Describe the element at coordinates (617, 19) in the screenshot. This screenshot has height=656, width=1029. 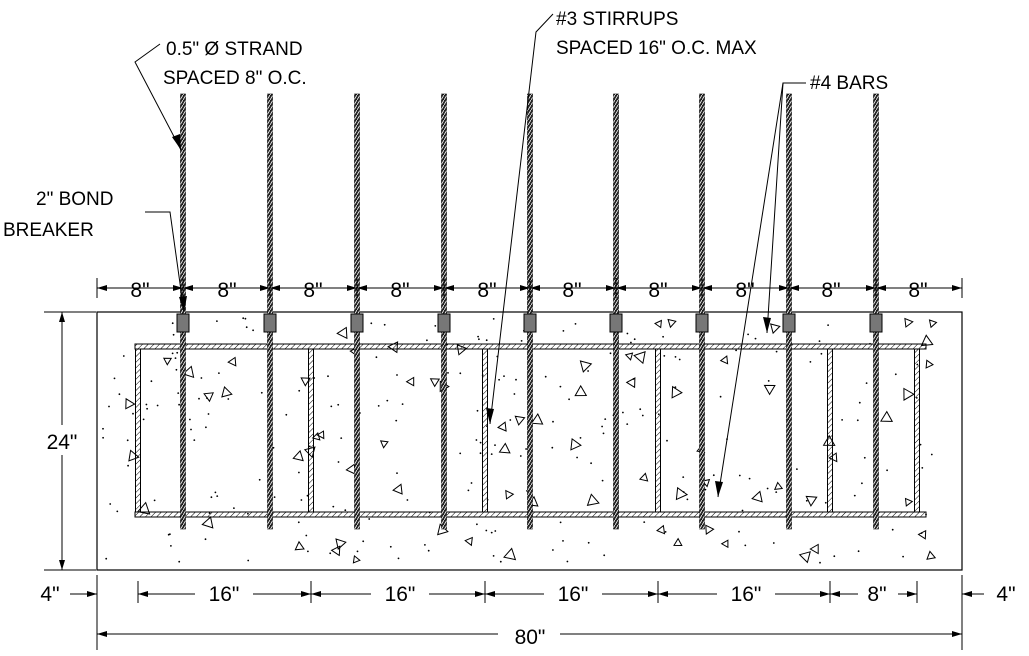
I see `stirrup-note-line1: #3 STIRRUPS` at that location.